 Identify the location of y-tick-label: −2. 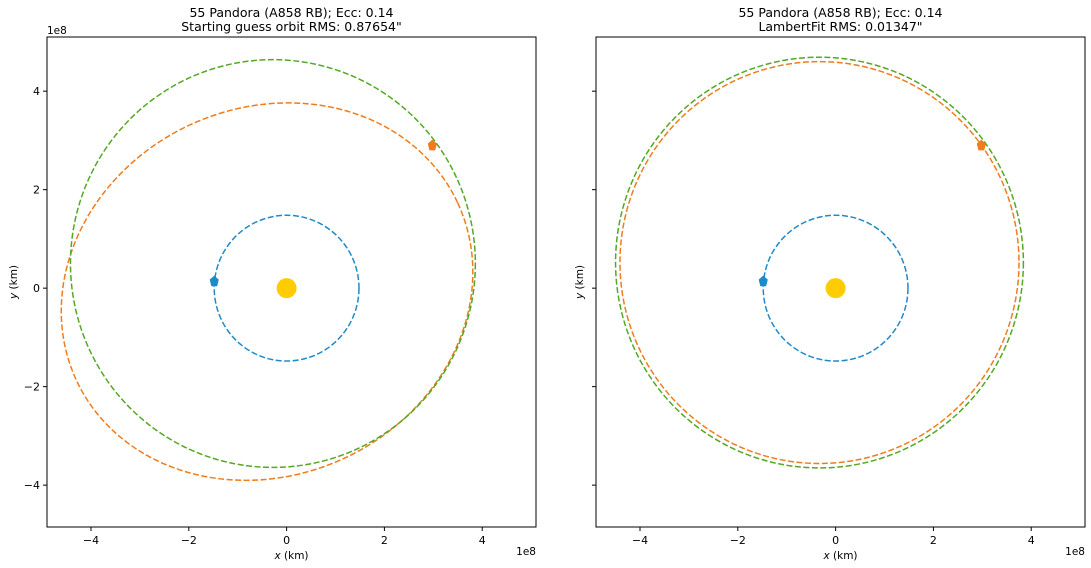
(32, 387).